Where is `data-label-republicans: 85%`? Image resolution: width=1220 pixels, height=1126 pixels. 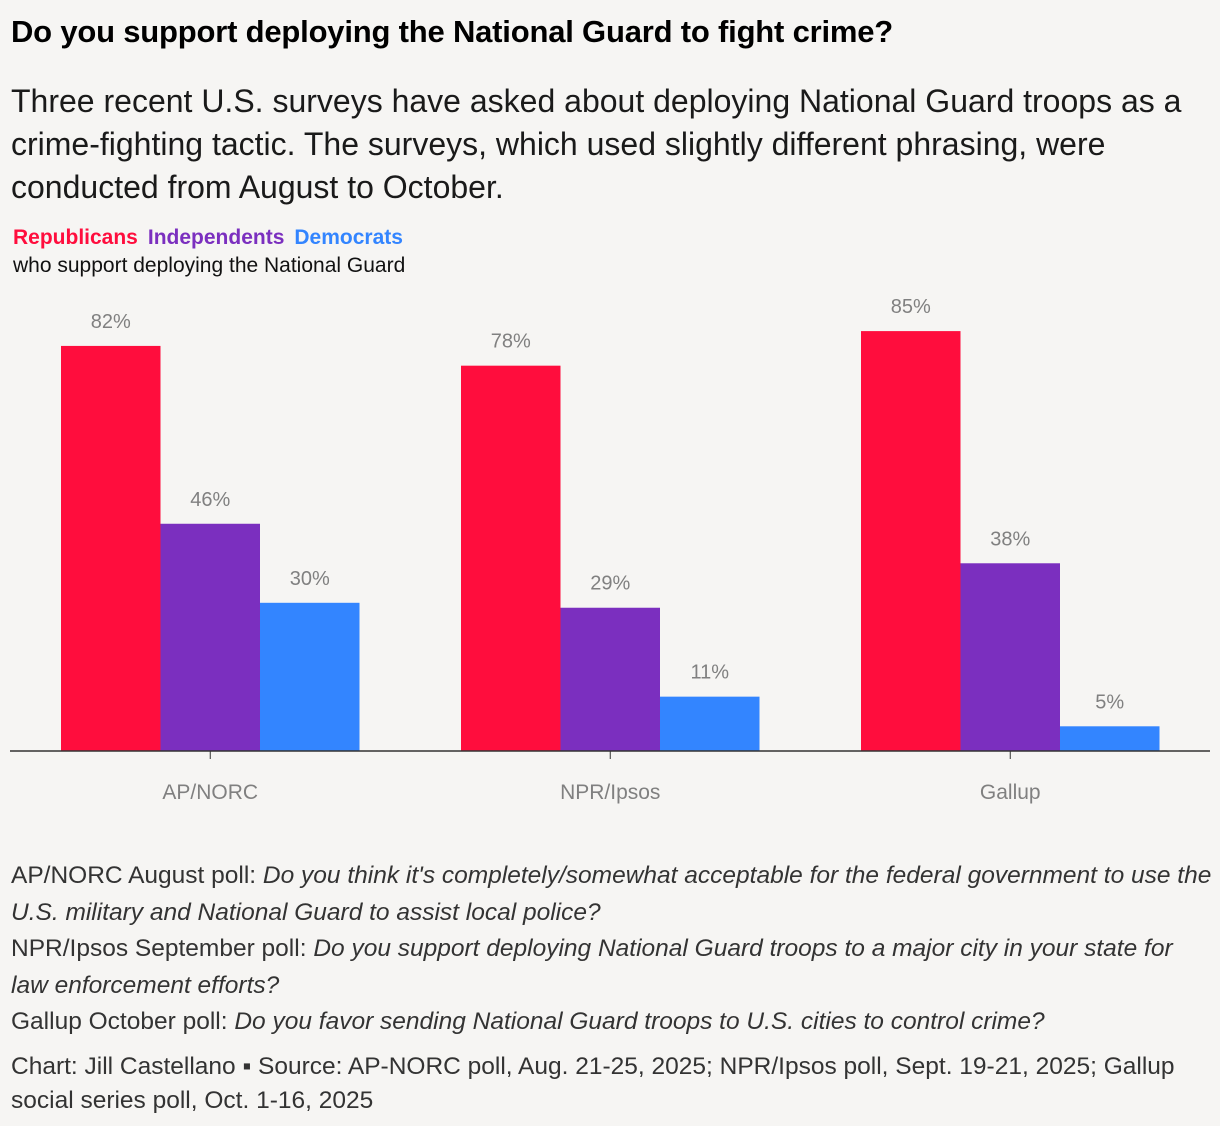
data-label-republicans: 85% is located at coordinates (911, 307).